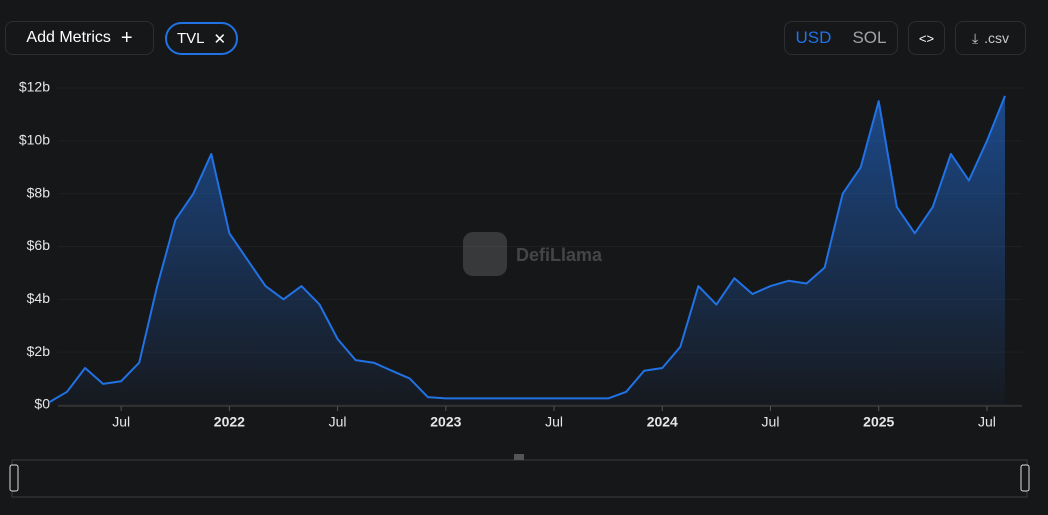  What do you see at coordinates (519, 478) in the screenshot?
I see `range-brush` at bounding box center [519, 478].